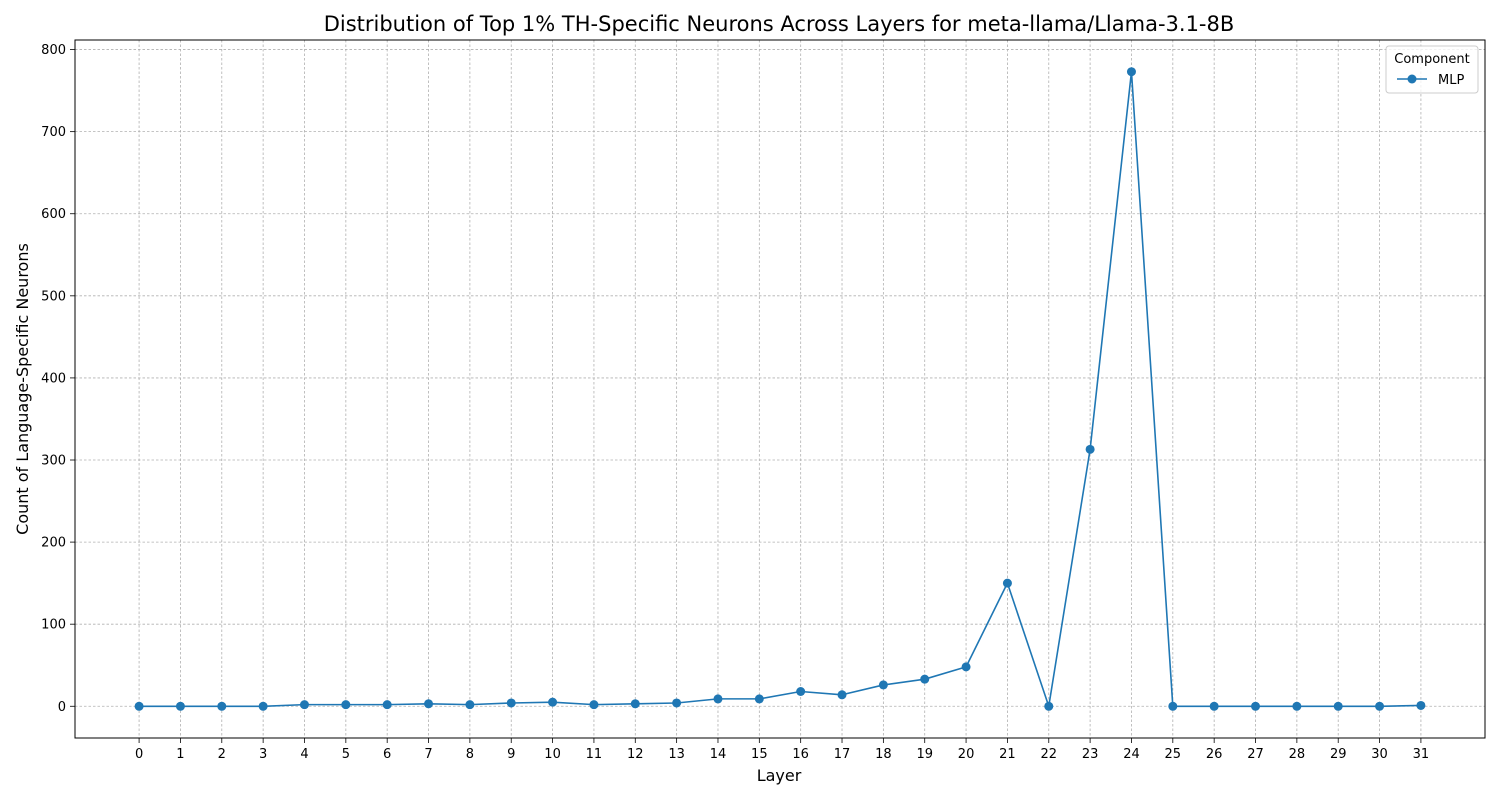 The image size is (1500, 800). I want to click on x-tick-label: 17, so click(842, 754).